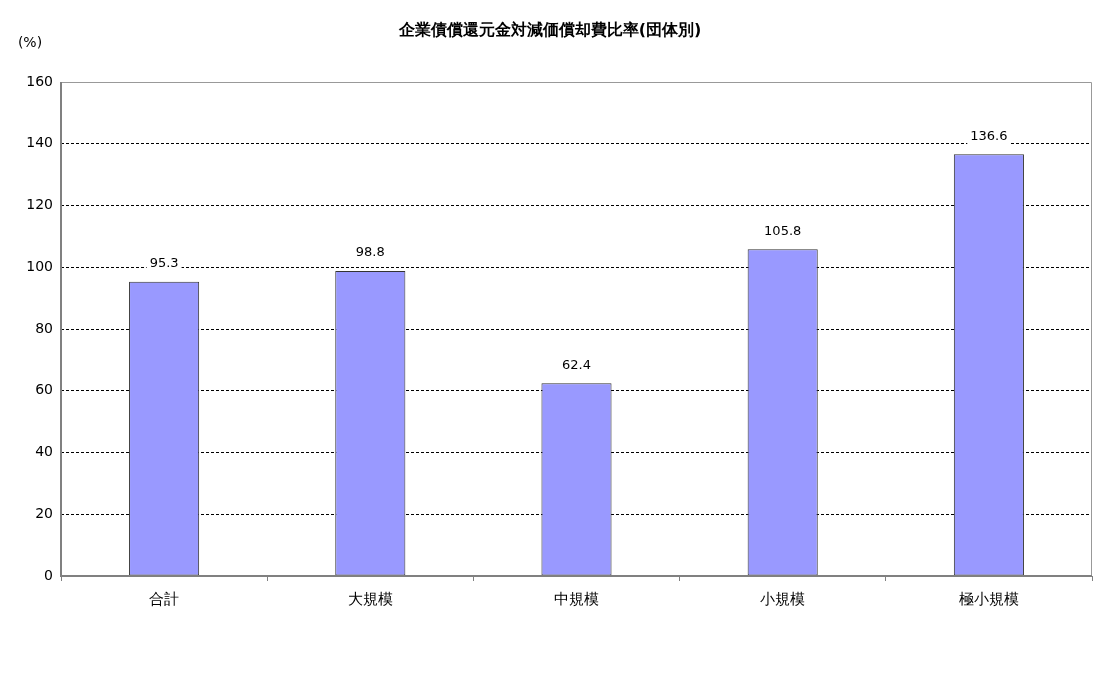 The height and width of the screenshot is (681, 1100). I want to click on x-tick-label: 合計, so click(164, 598).